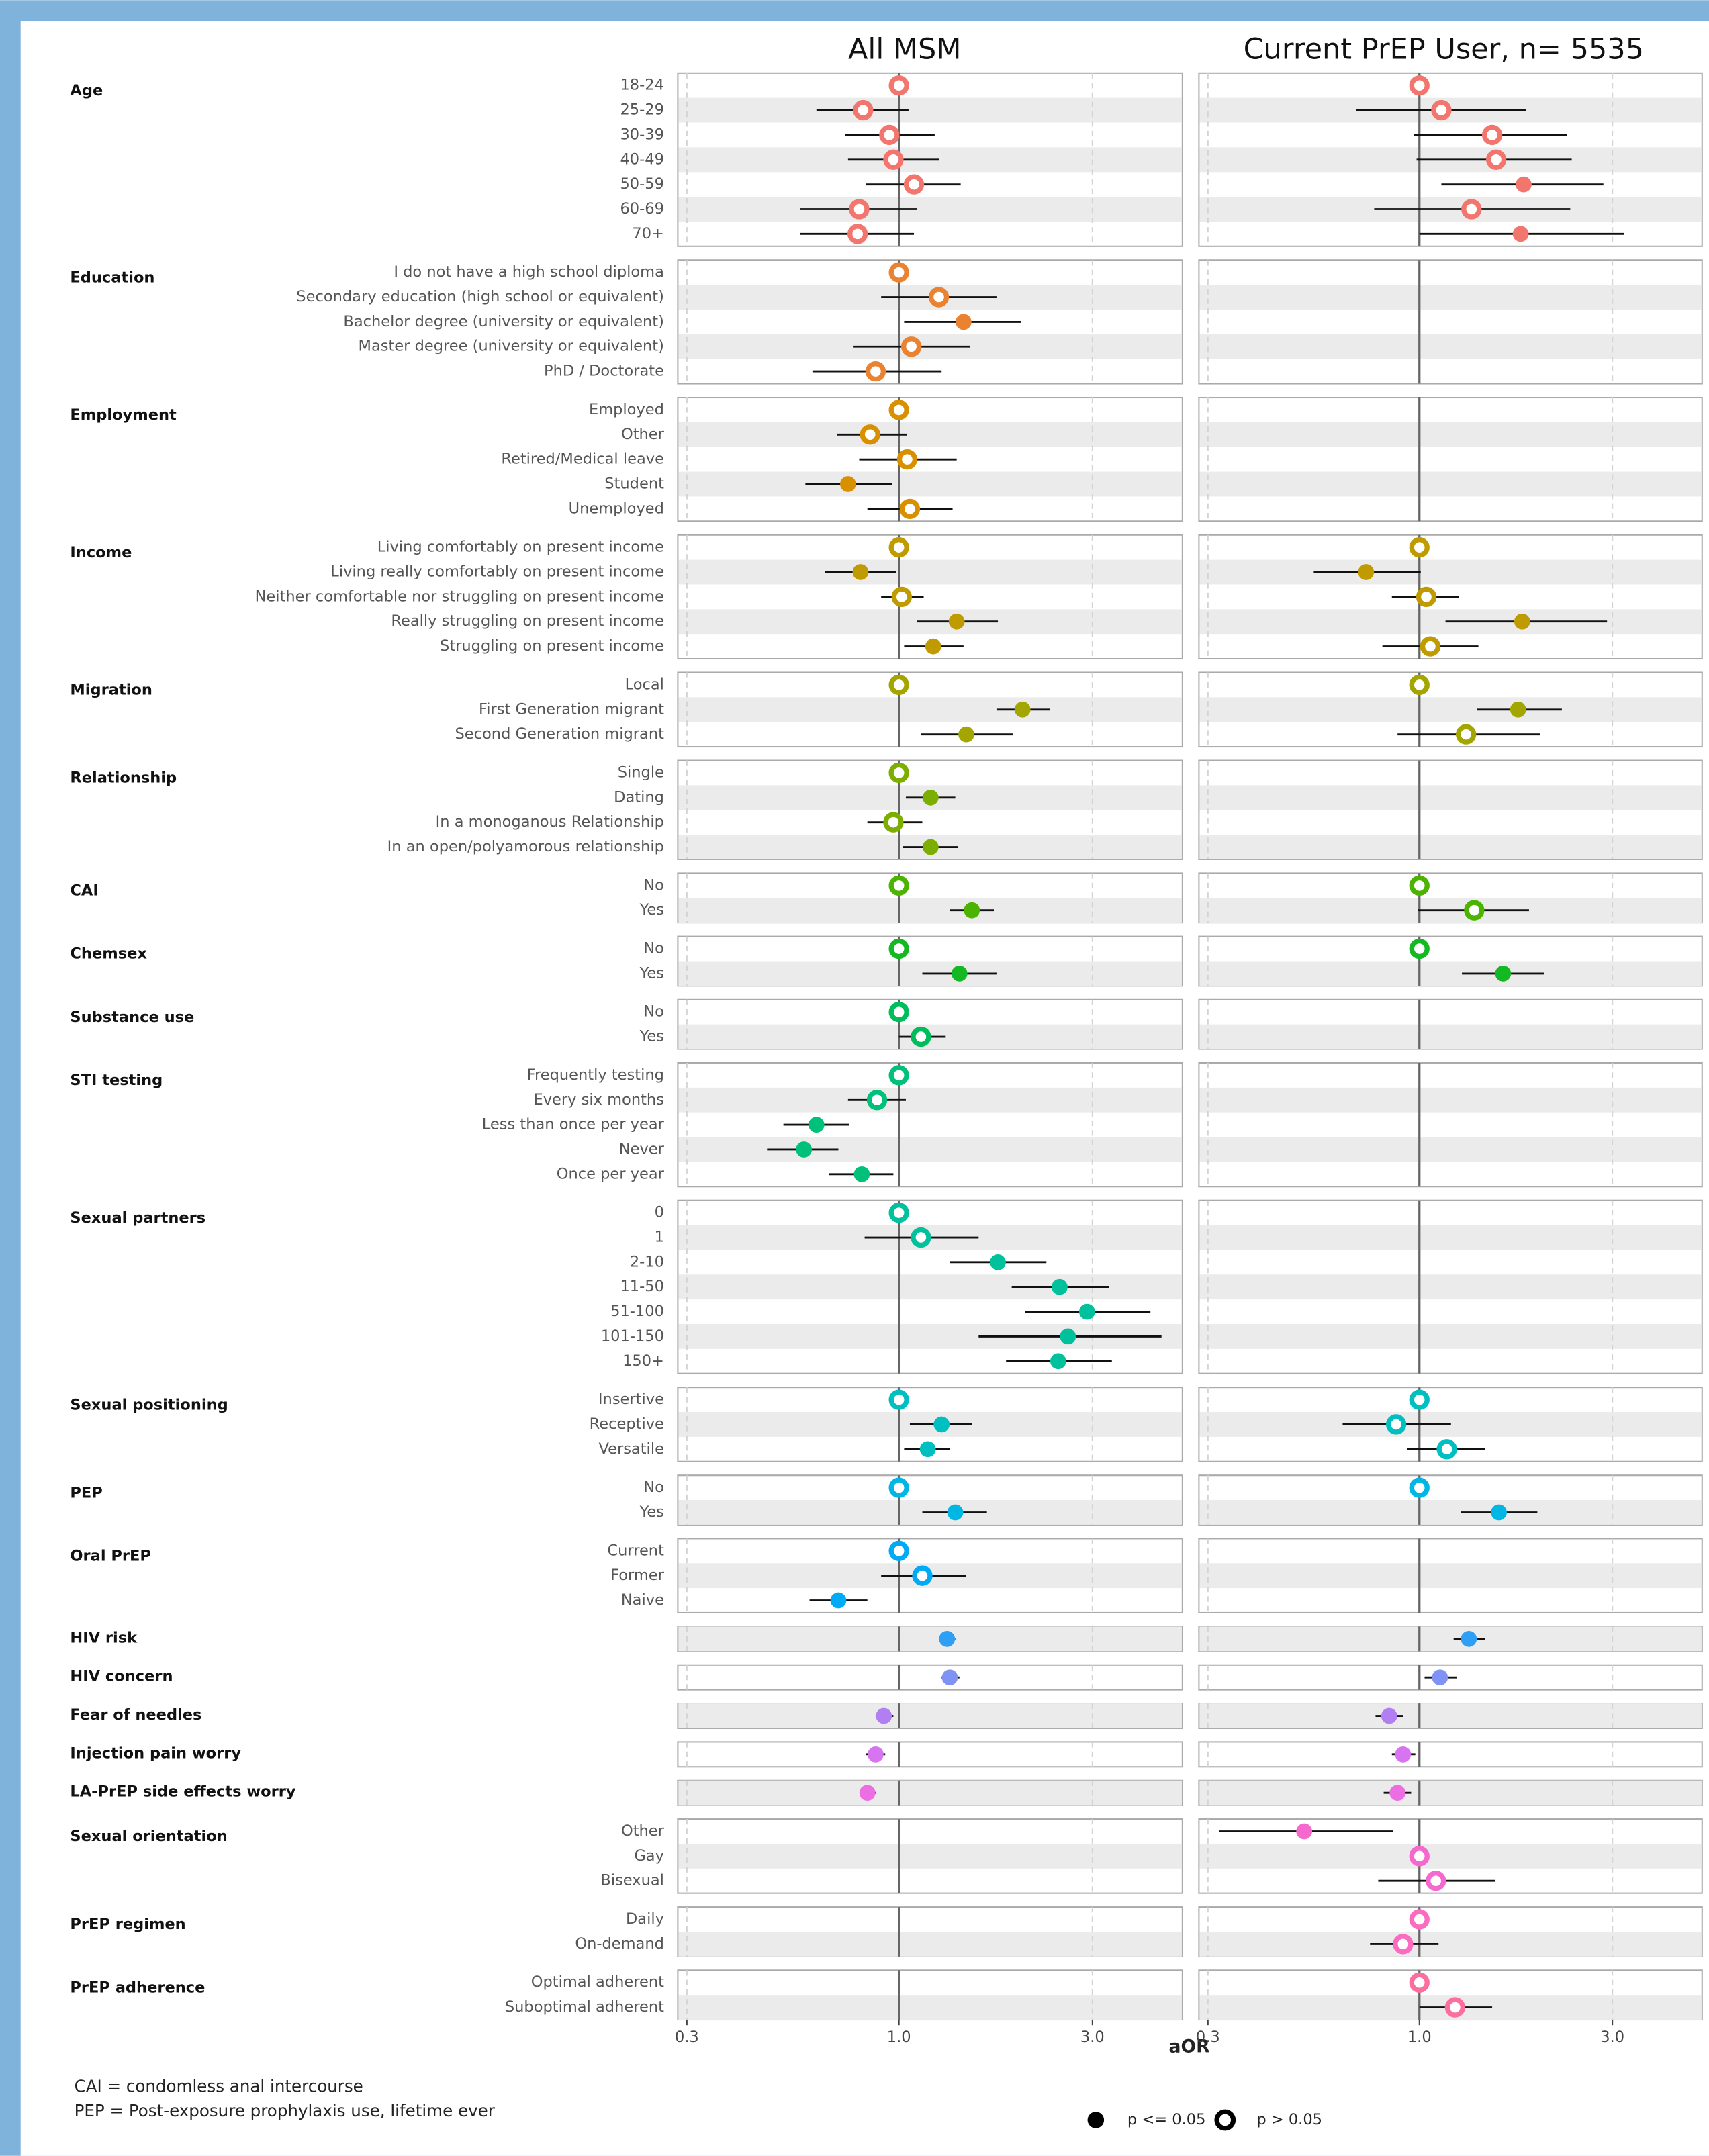  What do you see at coordinates (616, 509) in the screenshot?
I see `category-label: Unemployed` at bounding box center [616, 509].